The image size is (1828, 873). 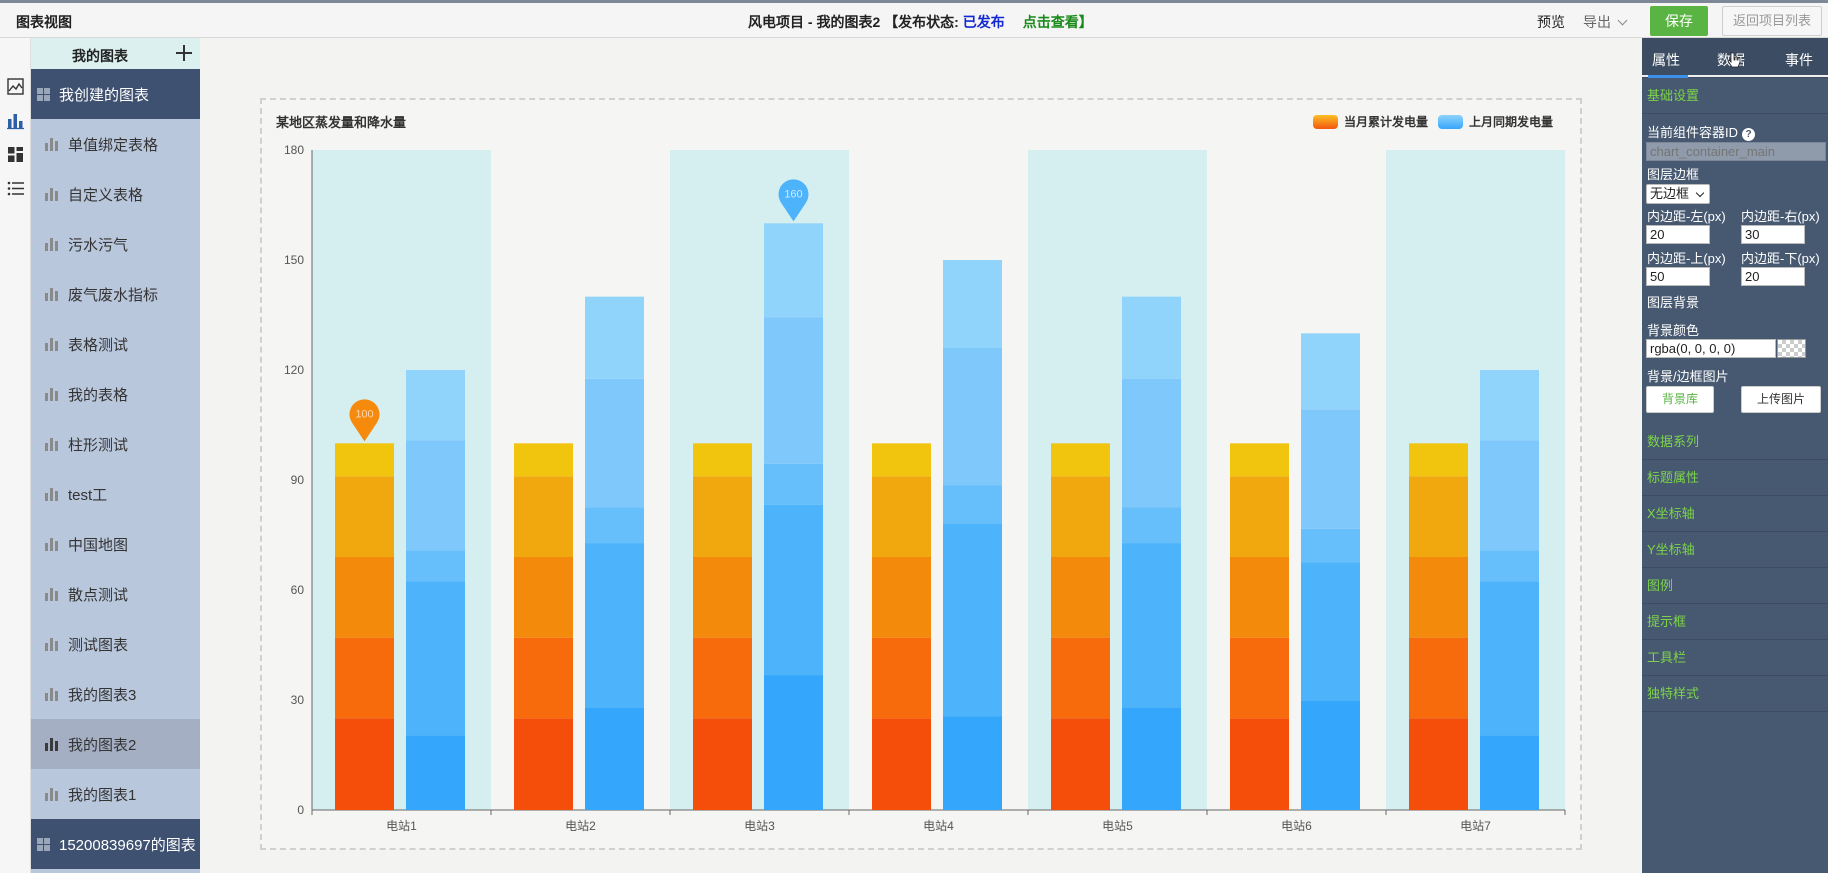 I want to click on chart-list-item: 废气废水指标, so click(x=115, y=294).